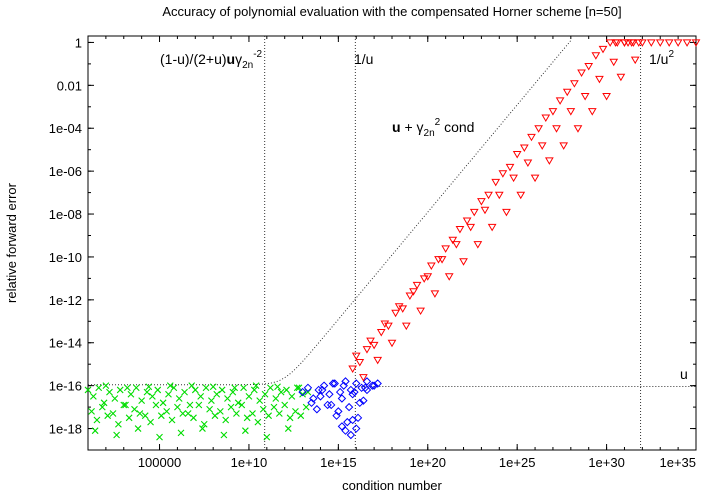  What do you see at coordinates (65, 257) in the screenshot?
I see `y-tick-label: 1e-10` at bounding box center [65, 257].